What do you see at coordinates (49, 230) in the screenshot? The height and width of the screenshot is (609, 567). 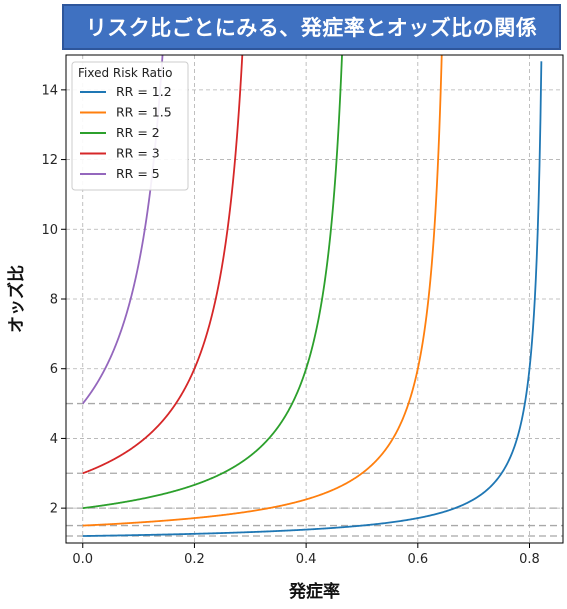 I see `y-tick-label: 10` at bounding box center [49, 230].